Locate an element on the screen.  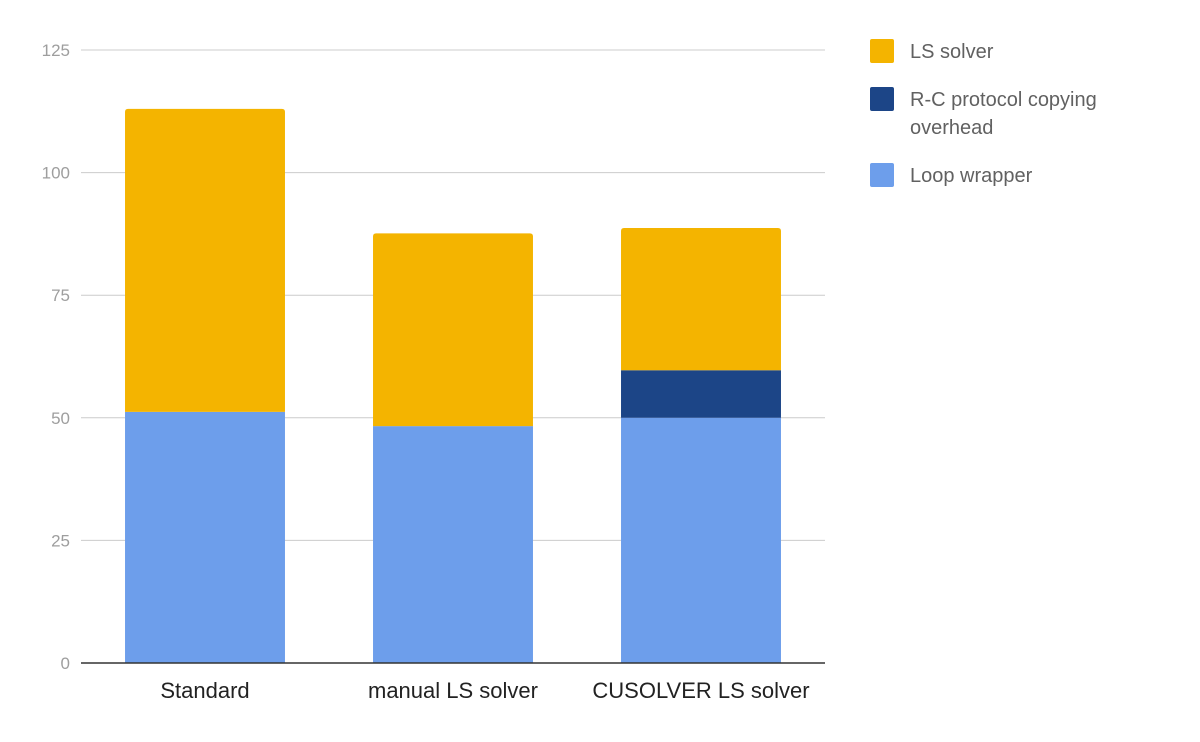
legend-label: Loop wrapper is located at coordinates (971, 176).